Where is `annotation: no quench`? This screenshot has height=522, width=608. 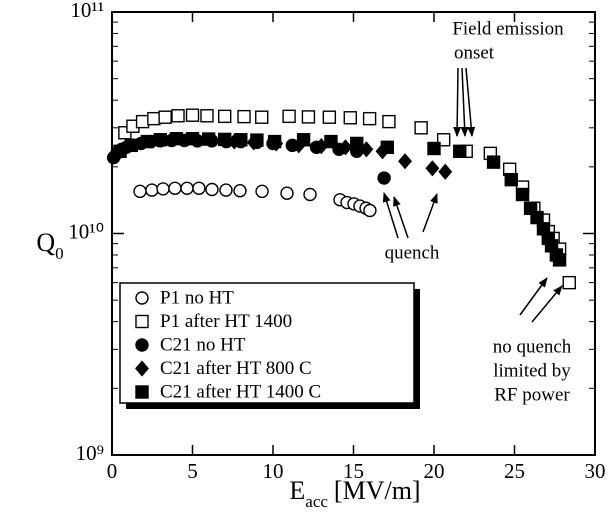 annotation: no quench is located at coordinates (532, 346).